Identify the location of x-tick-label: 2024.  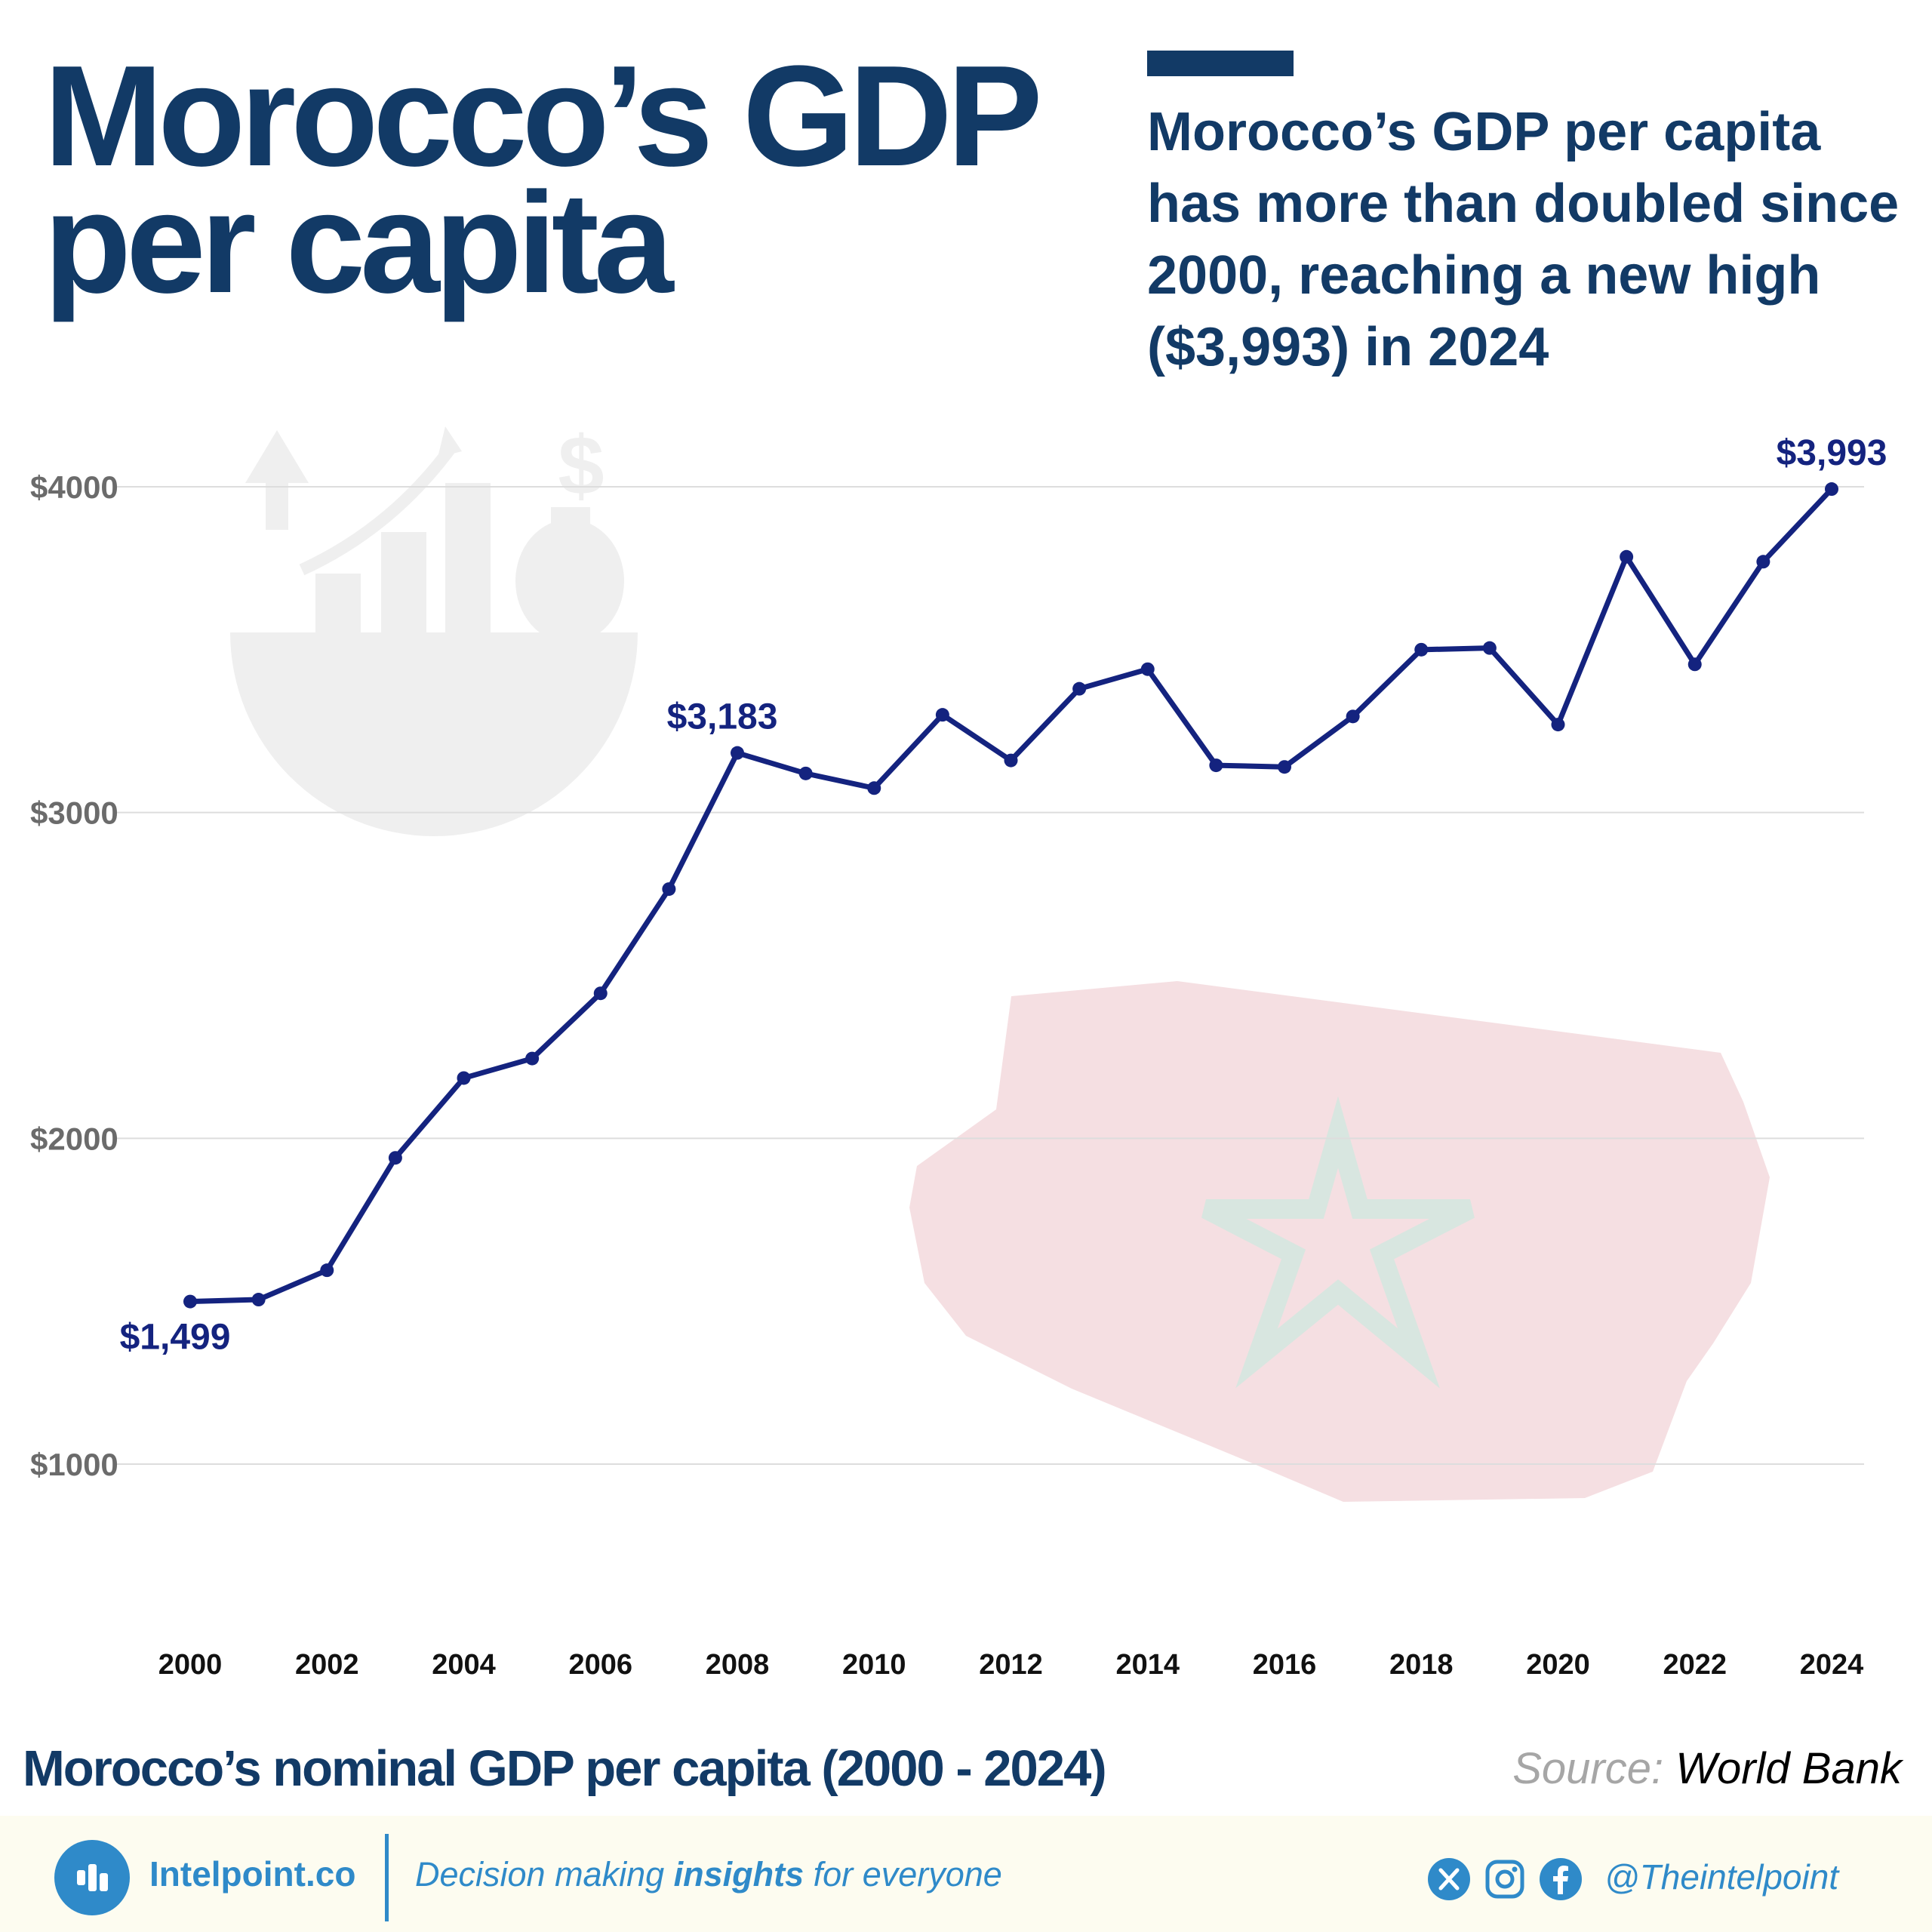
(1832, 1665).